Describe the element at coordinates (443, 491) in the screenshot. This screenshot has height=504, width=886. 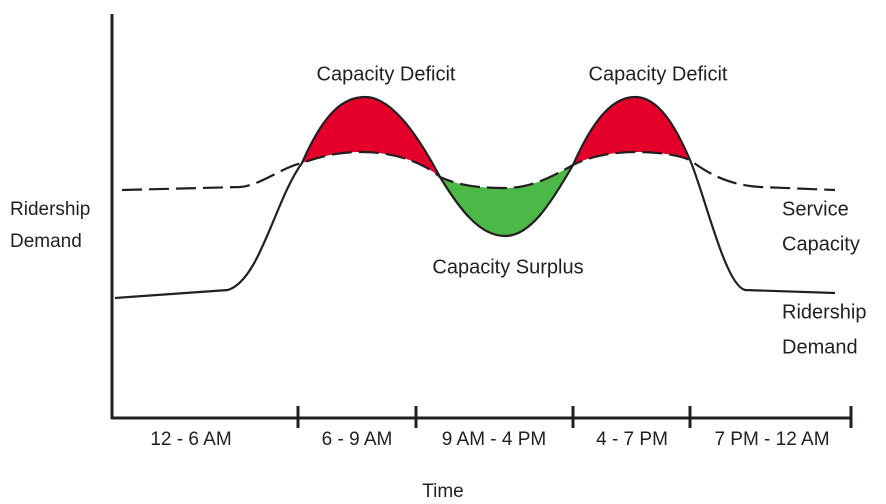
I see `x-axis-label: Time` at that location.